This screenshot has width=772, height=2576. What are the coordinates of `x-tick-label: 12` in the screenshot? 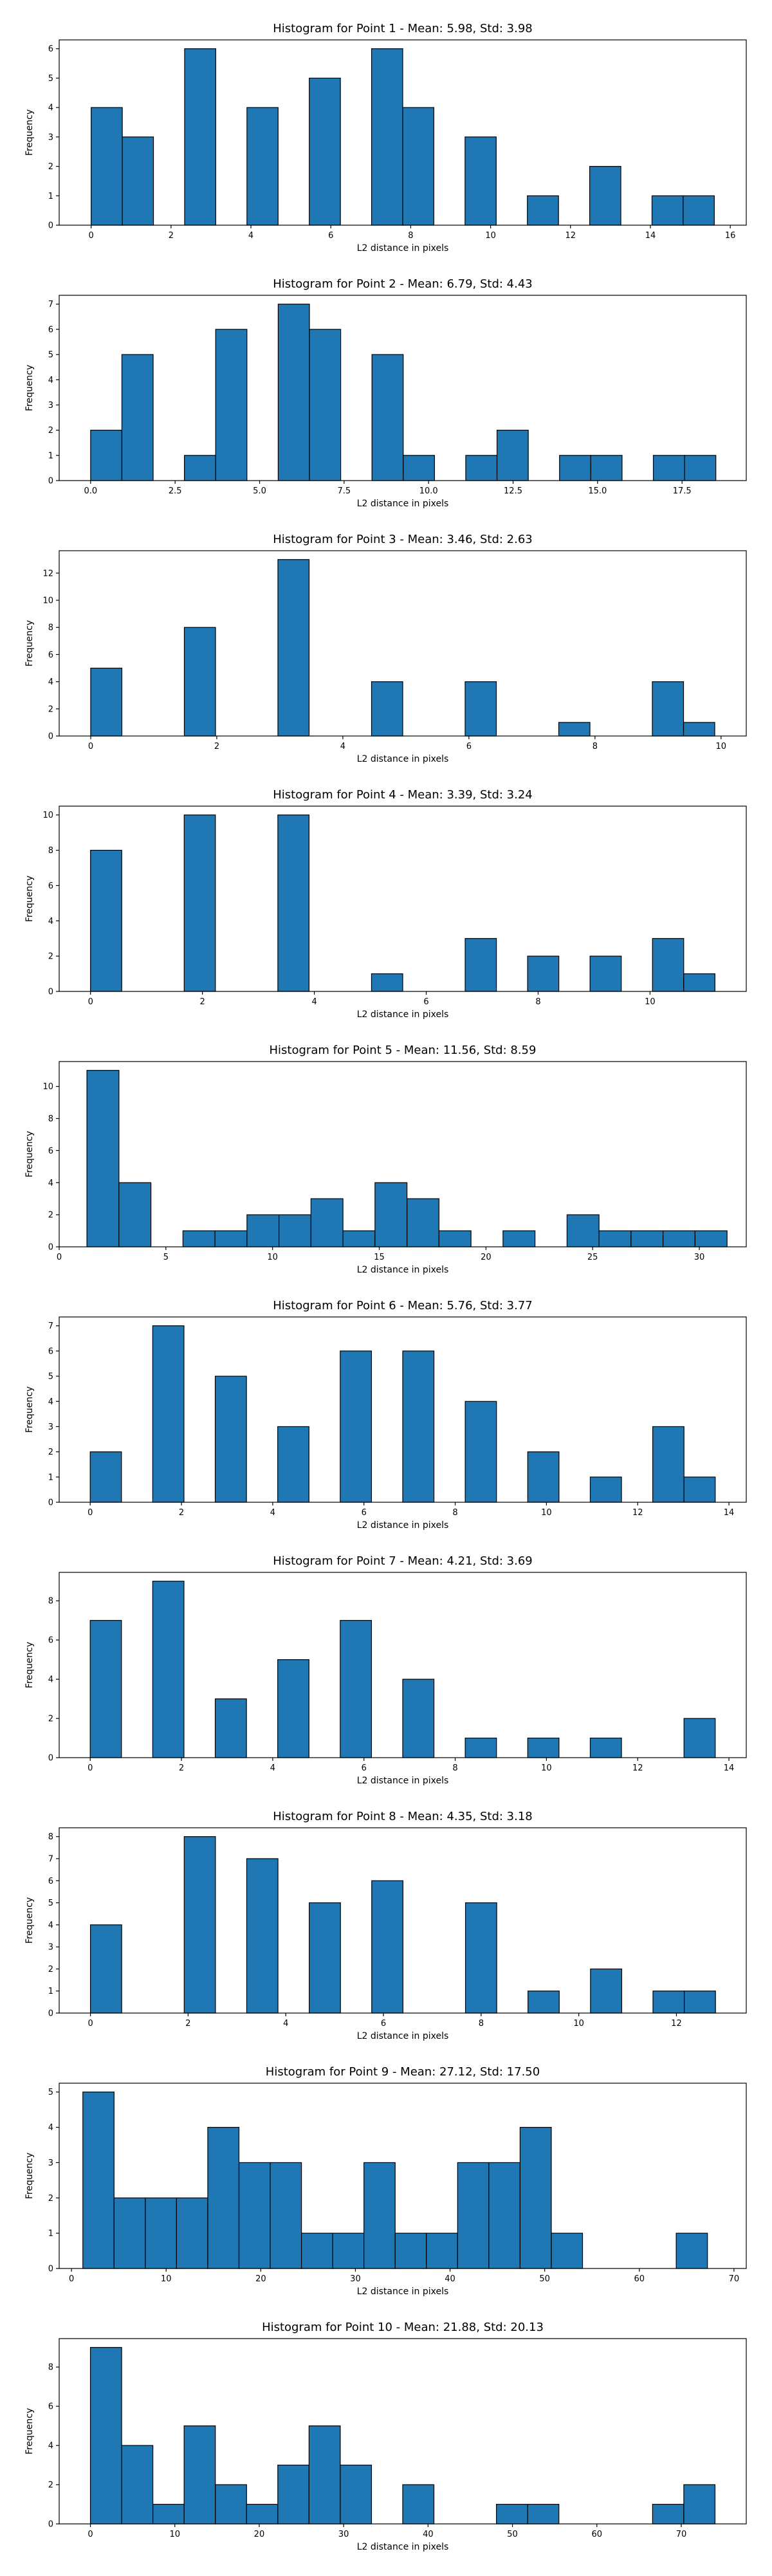 It's located at (570, 236).